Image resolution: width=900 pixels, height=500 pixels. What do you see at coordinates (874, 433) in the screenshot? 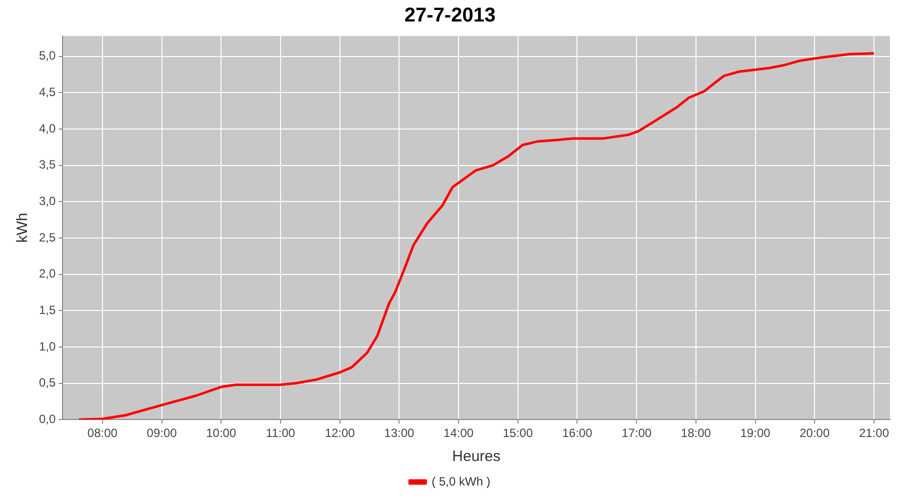
I see `x-tick-label: 21:00` at bounding box center [874, 433].